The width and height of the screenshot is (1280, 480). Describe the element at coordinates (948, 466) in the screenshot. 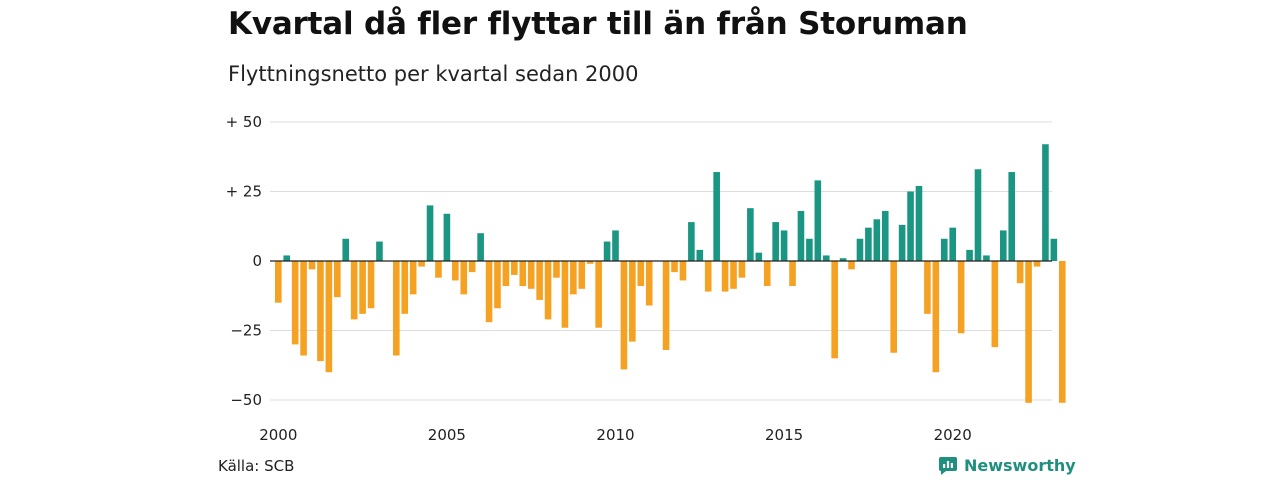

I see `newsworthy-logo-icon` at that location.